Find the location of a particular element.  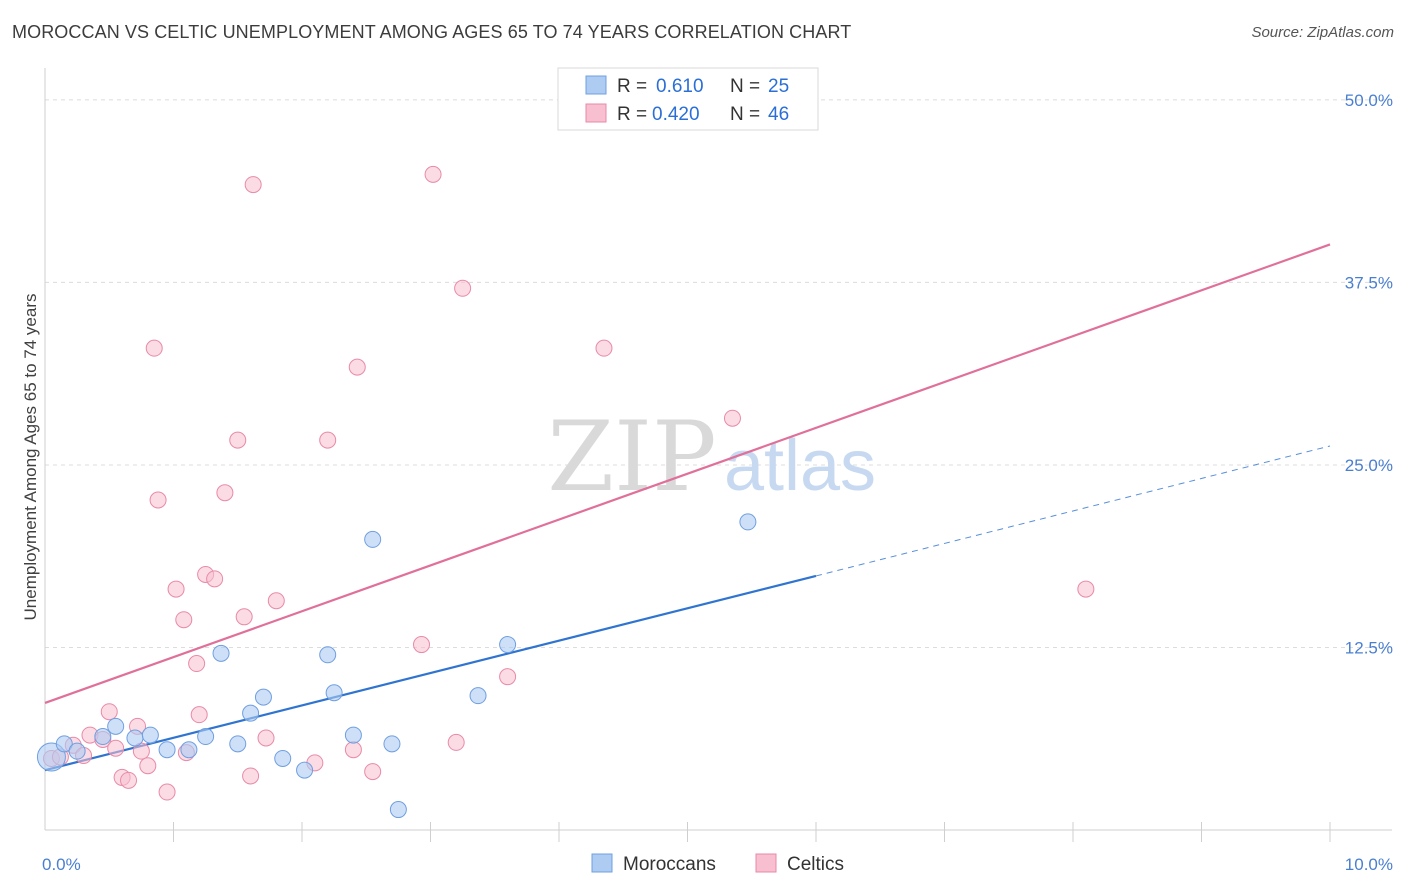

watermark: ZIP atlas is located at coordinates (711, 457).